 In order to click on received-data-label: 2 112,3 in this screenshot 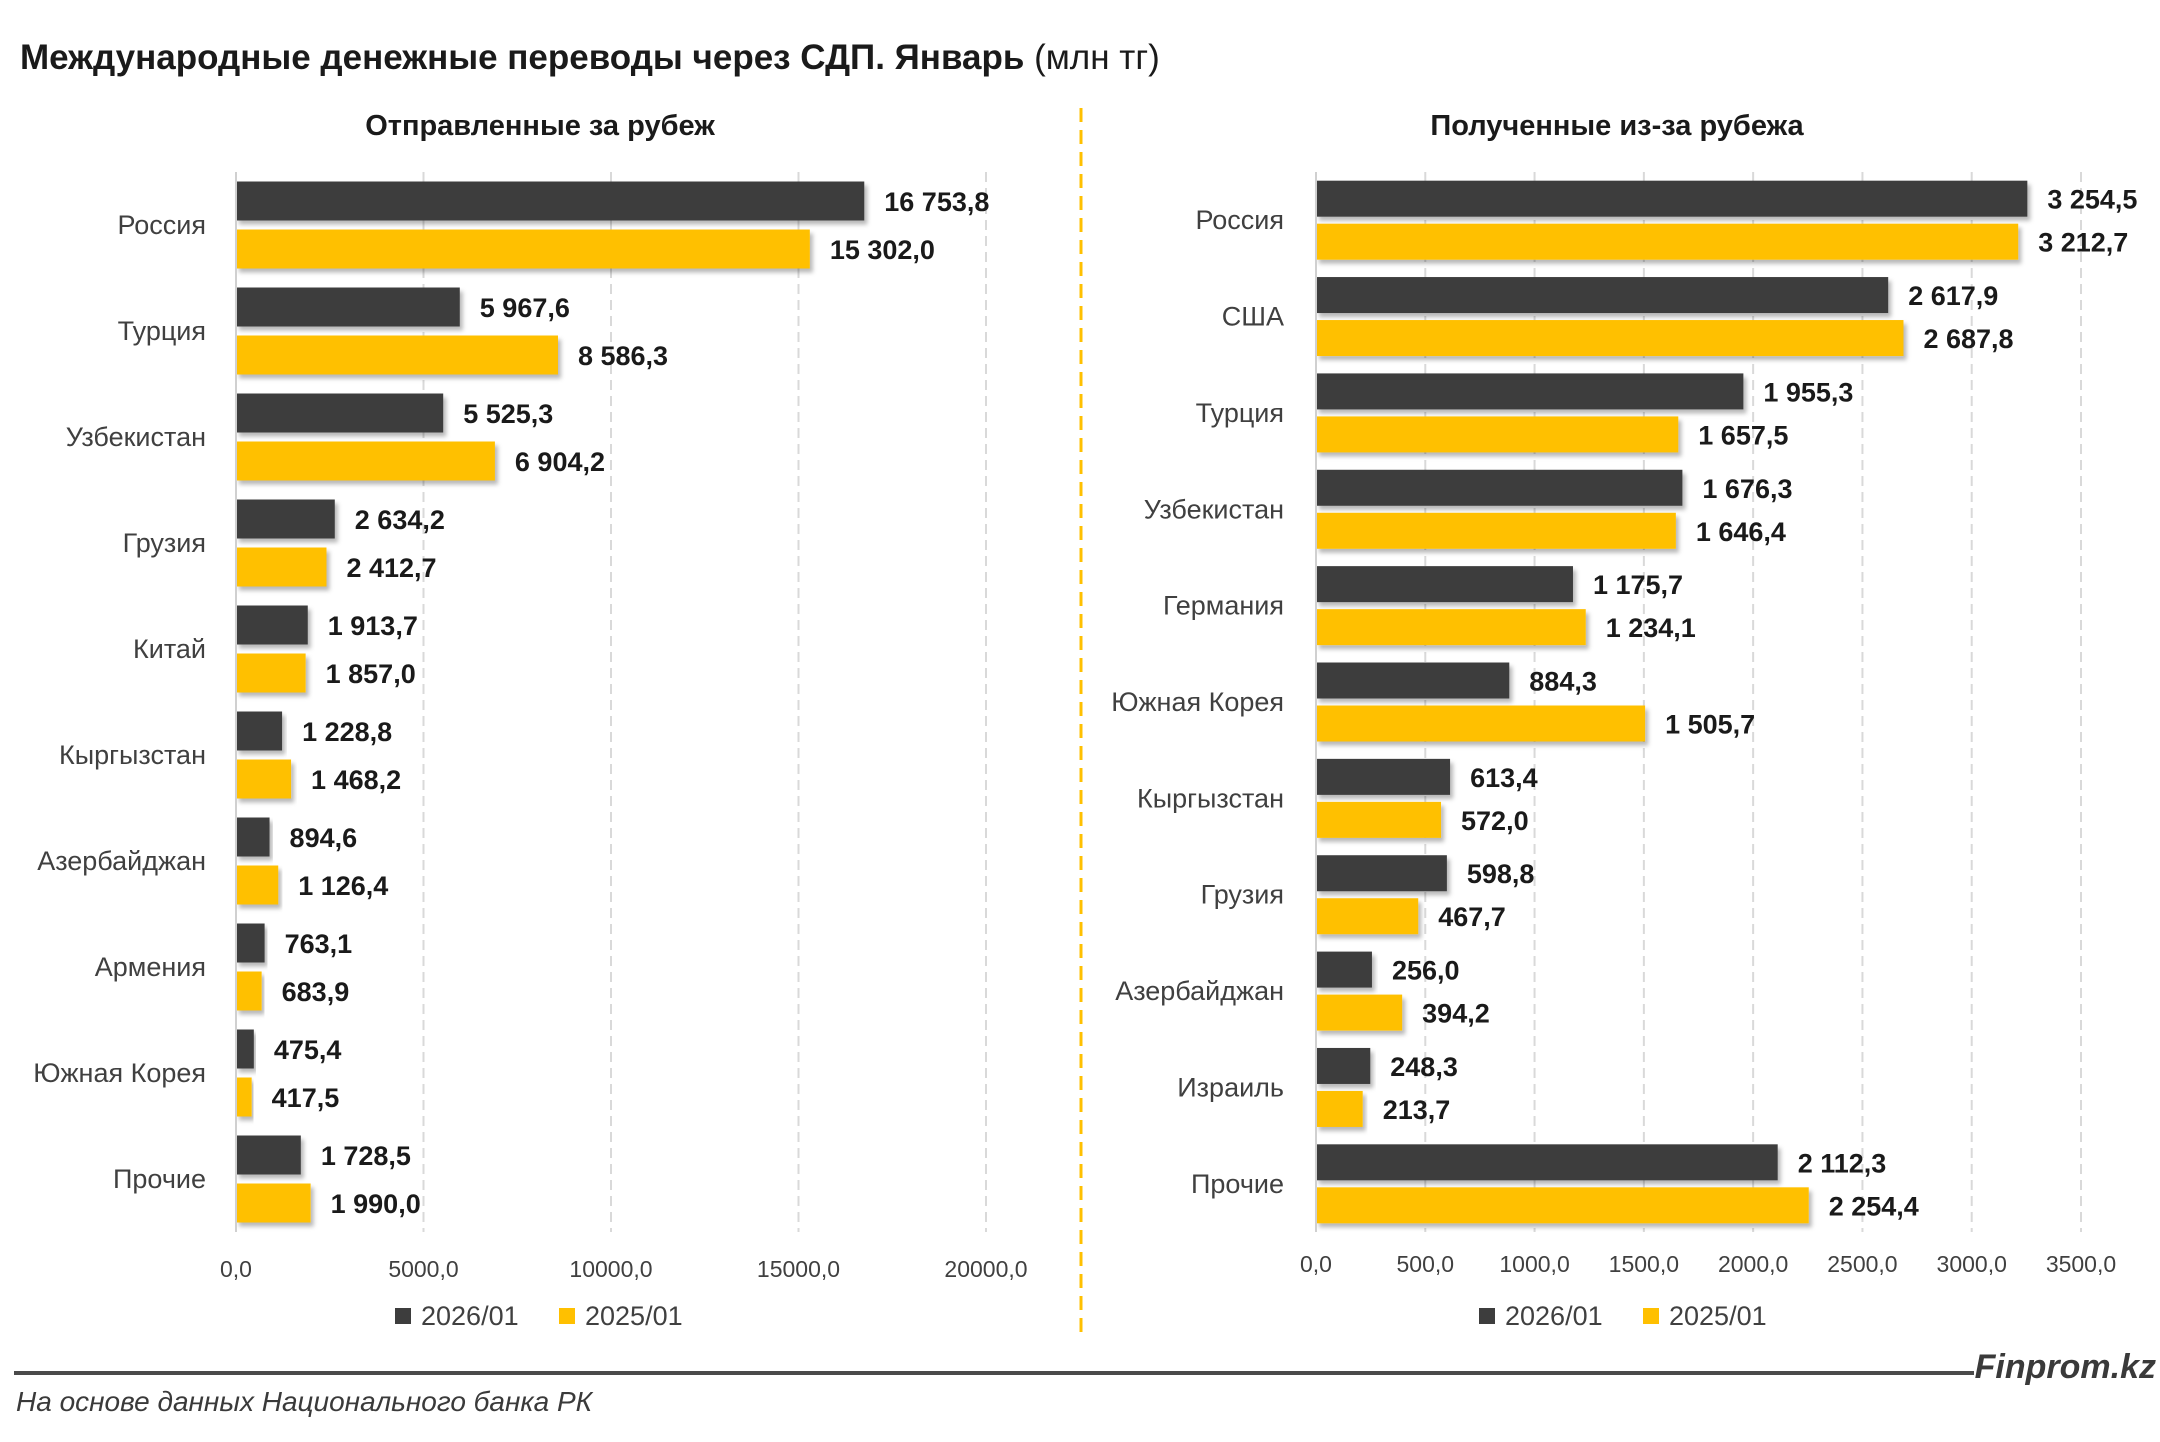, I will do `click(1842, 1163)`.